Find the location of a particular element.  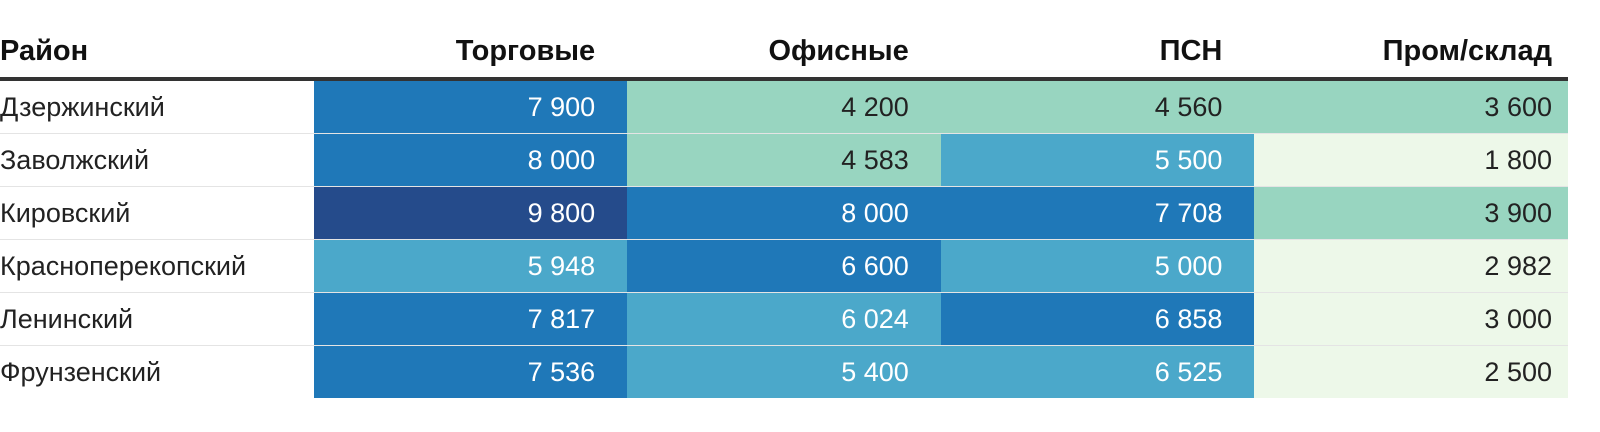

heat-cell-office: 8 000 is located at coordinates (784, 213).